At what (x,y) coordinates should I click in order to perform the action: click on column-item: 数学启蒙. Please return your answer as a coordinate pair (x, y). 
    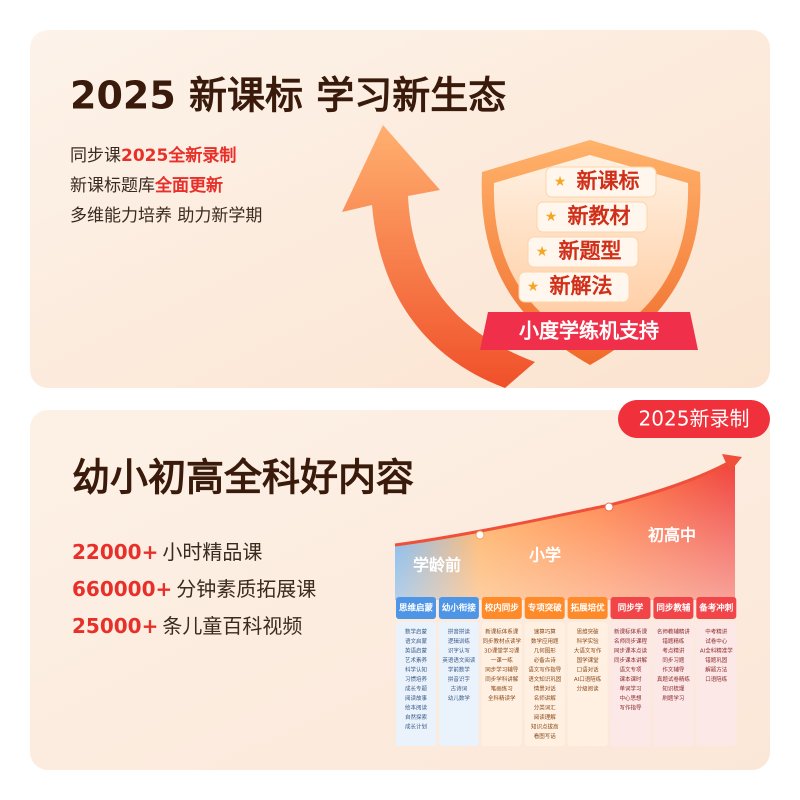
    Looking at the image, I should click on (416, 632).